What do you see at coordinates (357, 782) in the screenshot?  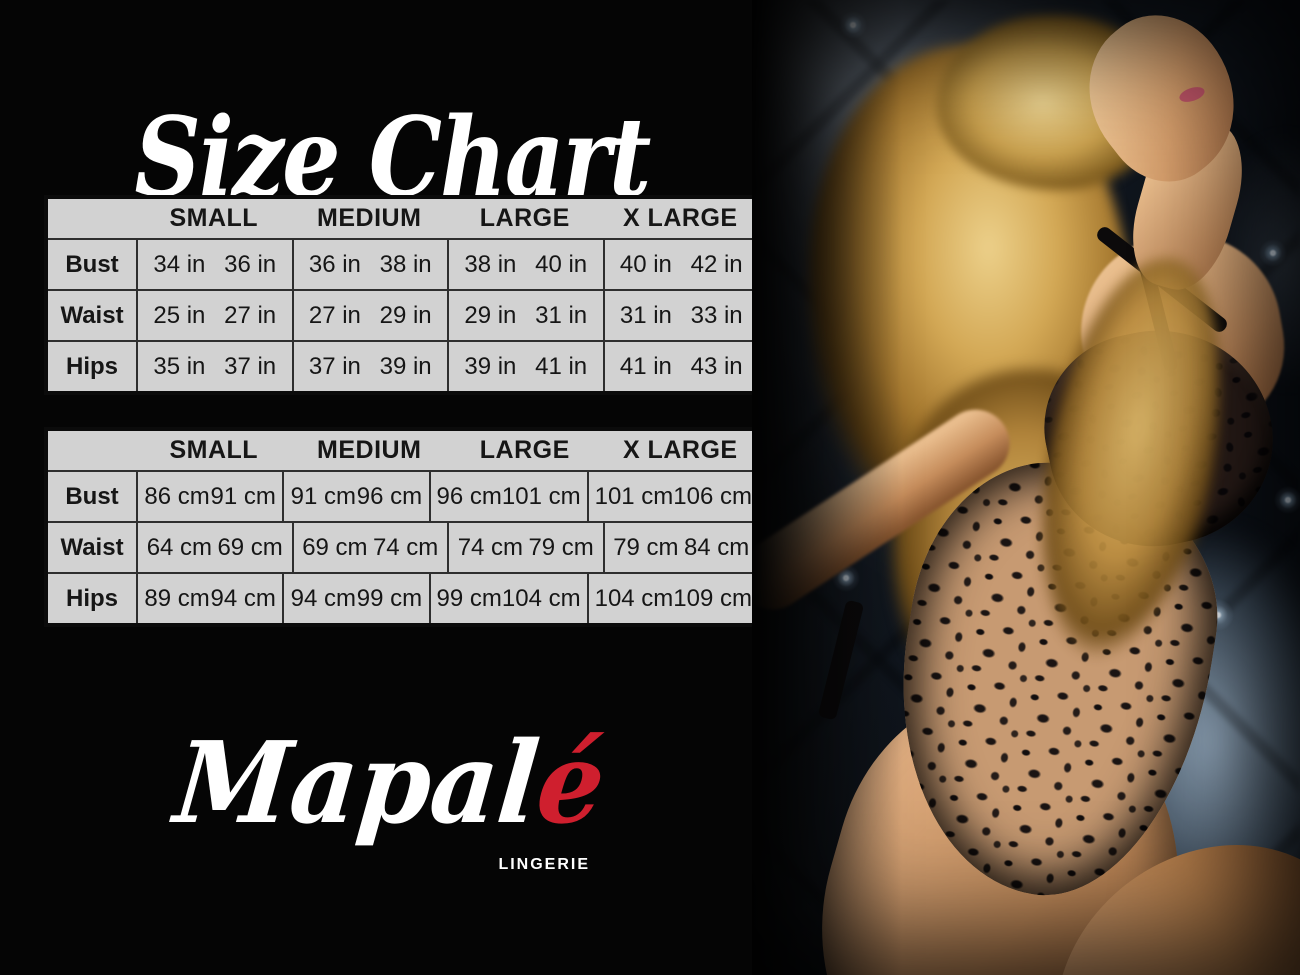 I see `brand-name-main: Mapal` at bounding box center [357, 782].